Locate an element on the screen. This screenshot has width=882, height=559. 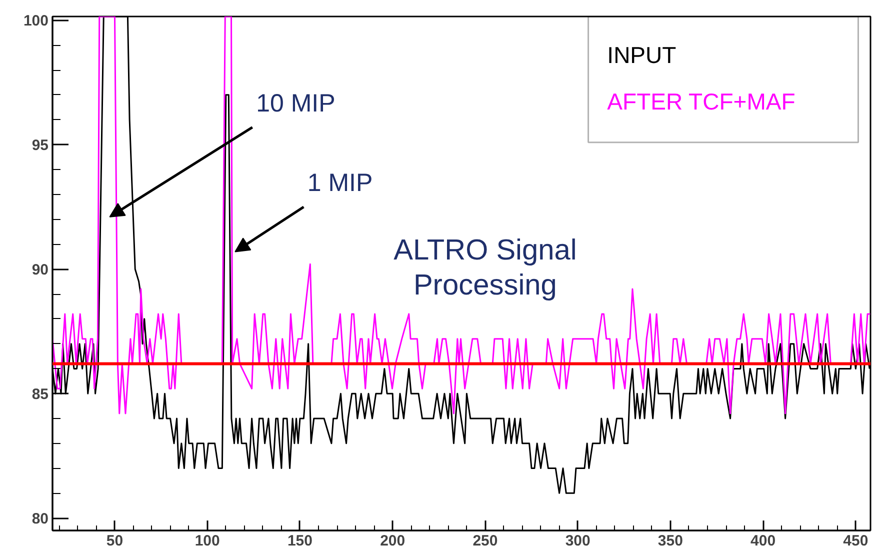
x-tick-label: 50 is located at coordinates (115, 541).